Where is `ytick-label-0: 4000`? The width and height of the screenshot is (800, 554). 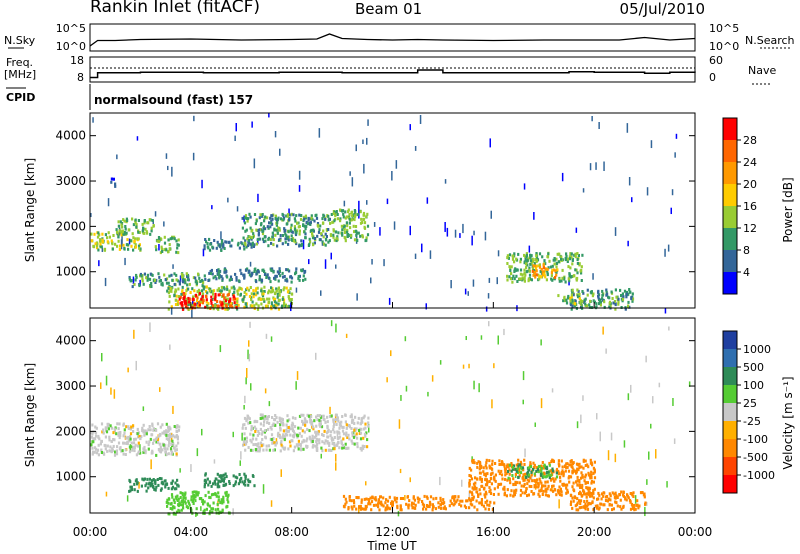 ytick-label-0: 4000 is located at coordinates (70, 341).